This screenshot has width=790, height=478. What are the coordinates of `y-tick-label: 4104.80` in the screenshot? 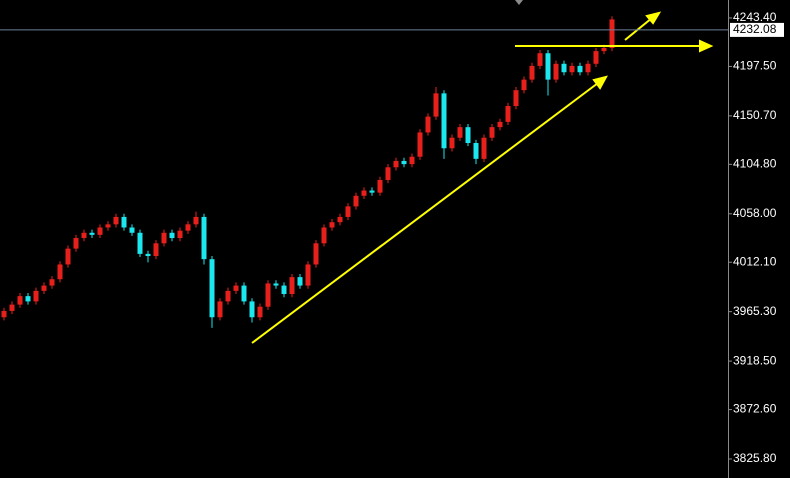 It's located at (755, 164).